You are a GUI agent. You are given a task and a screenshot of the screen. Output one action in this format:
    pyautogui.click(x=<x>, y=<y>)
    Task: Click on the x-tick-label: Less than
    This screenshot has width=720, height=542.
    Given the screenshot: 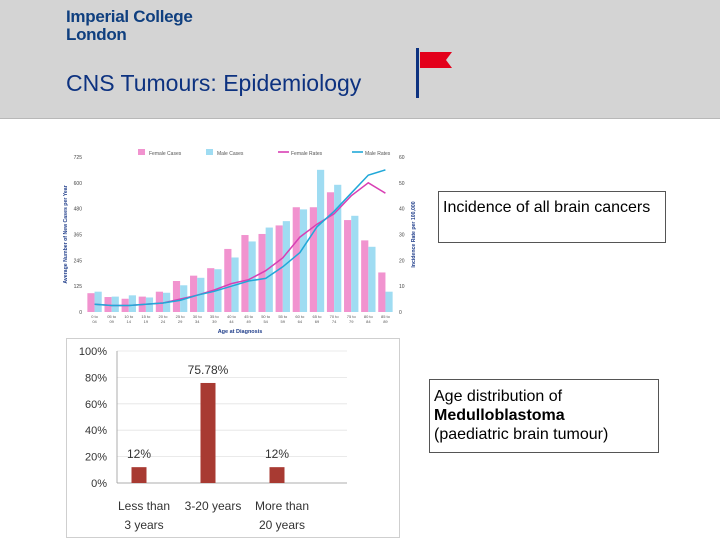 What is the action you would take?
    pyautogui.click(x=144, y=506)
    